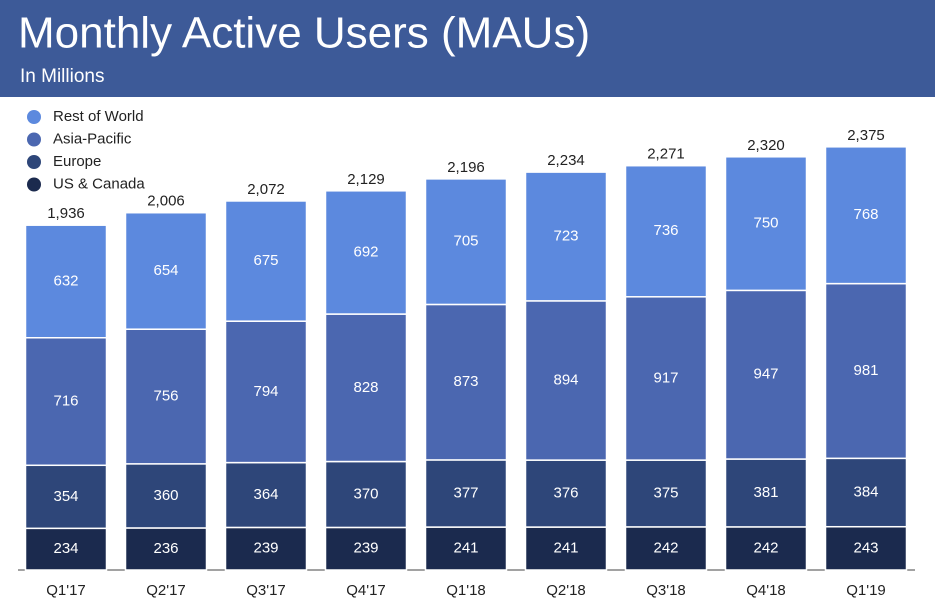  What do you see at coordinates (77, 161) in the screenshot?
I see `legend-label: Europe` at bounding box center [77, 161].